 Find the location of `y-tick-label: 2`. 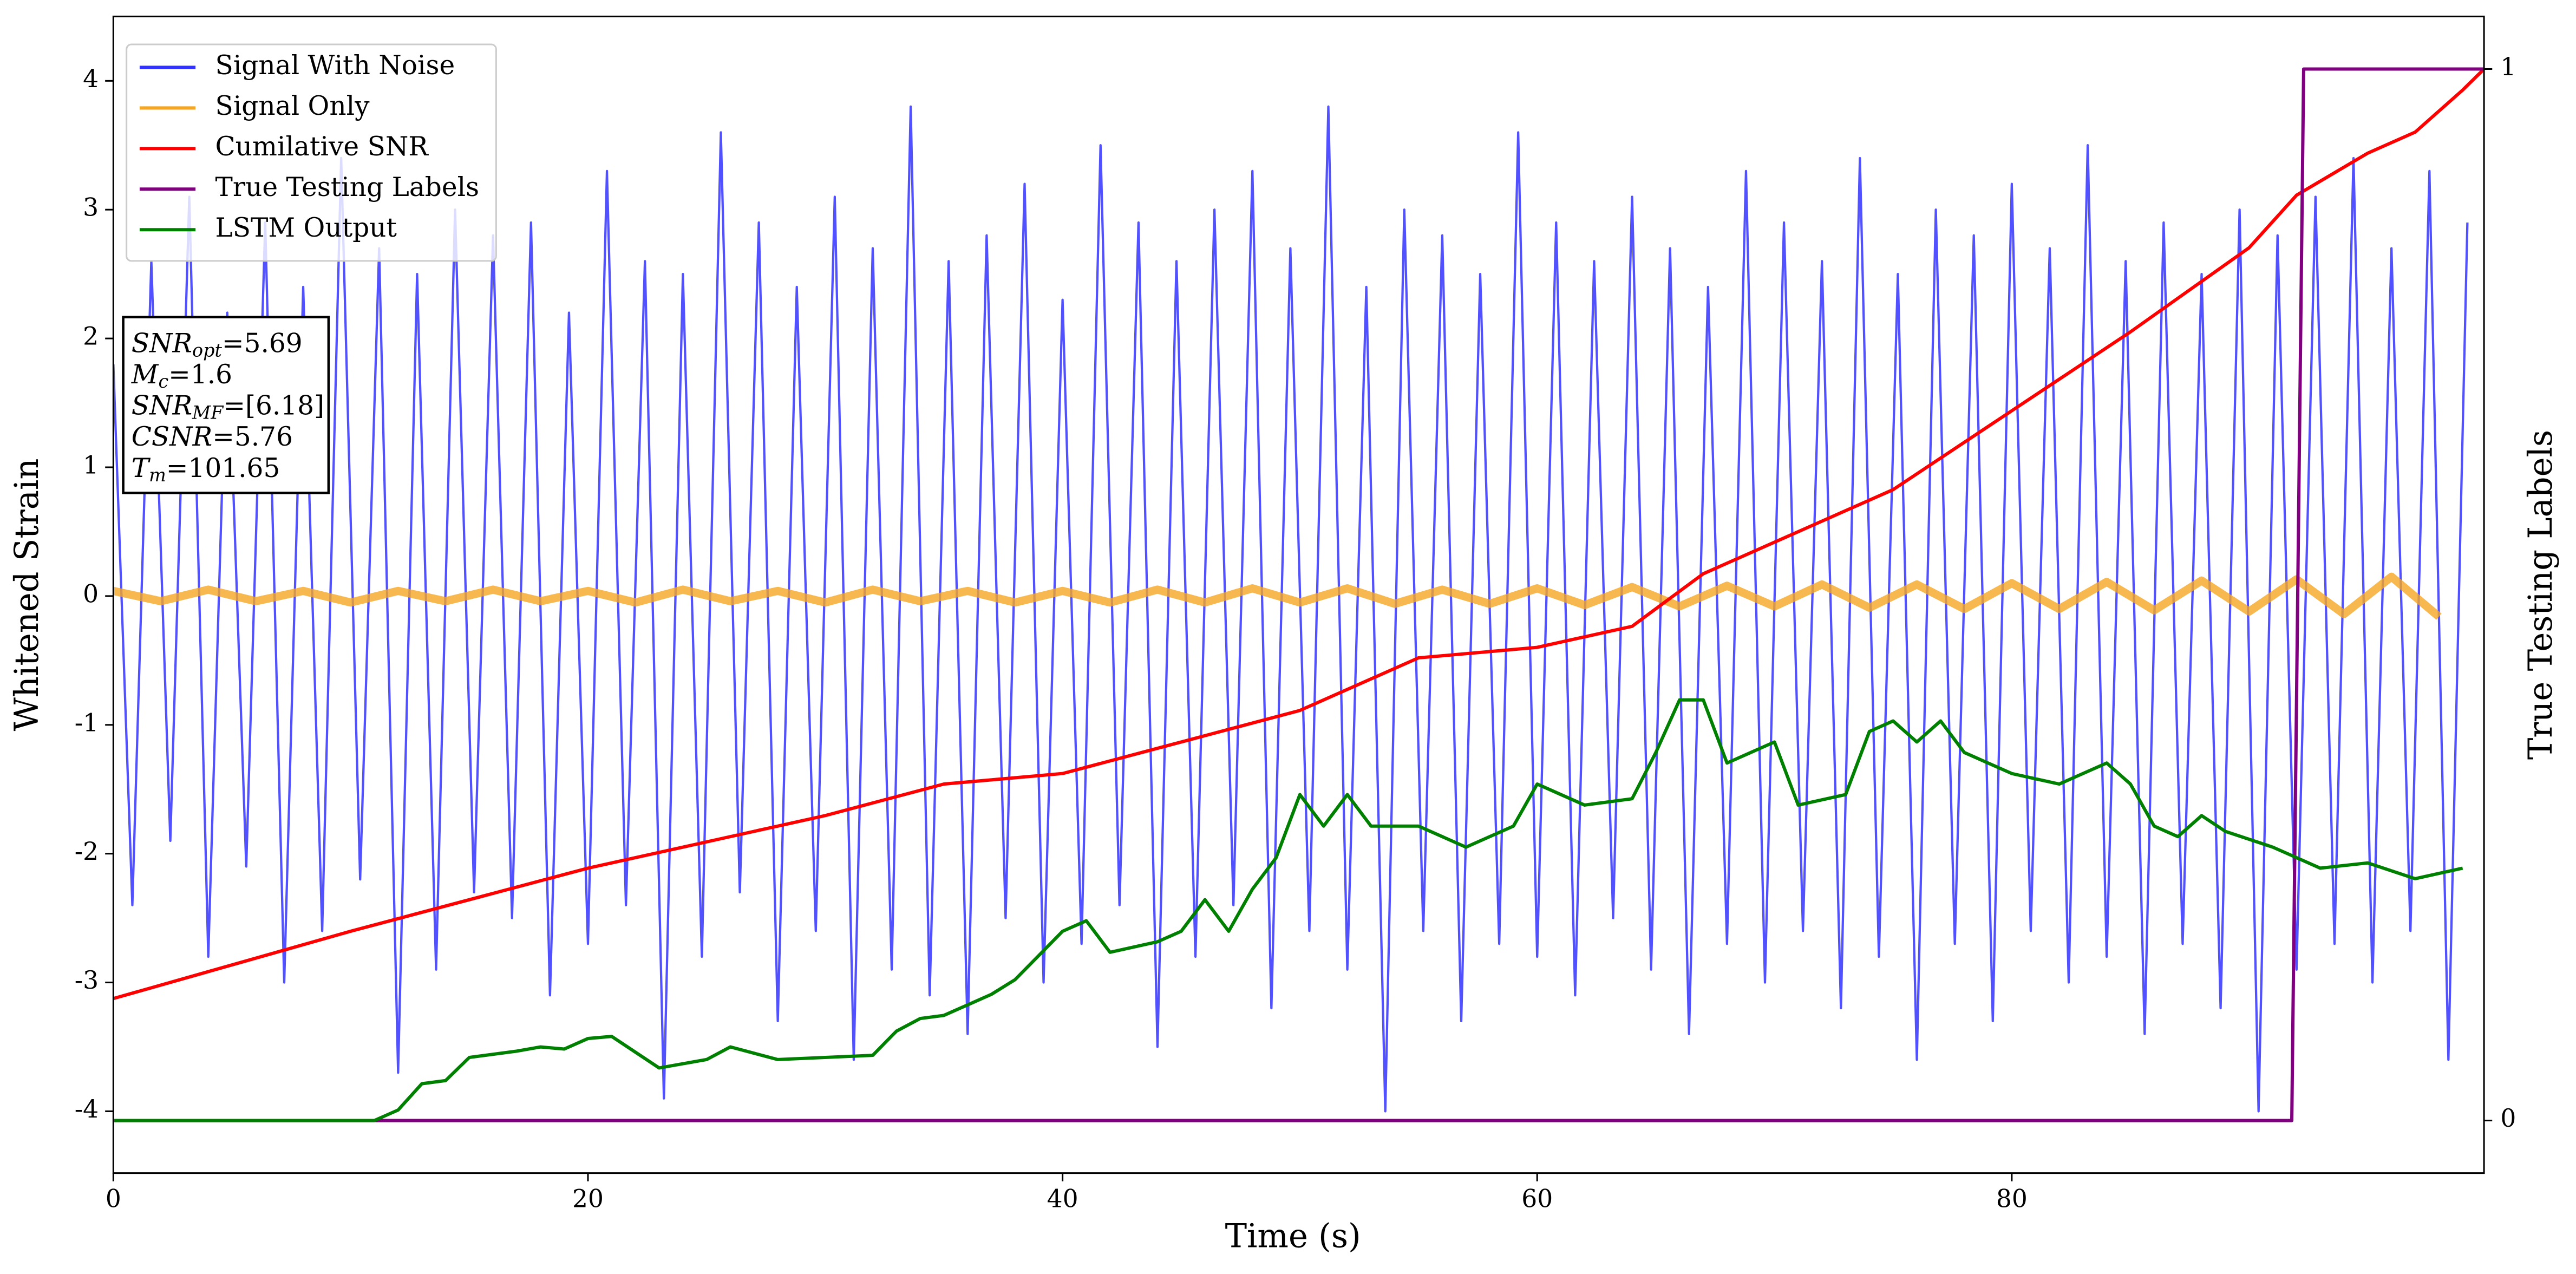

y-tick-label: 2 is located at coordinates (91, 336).